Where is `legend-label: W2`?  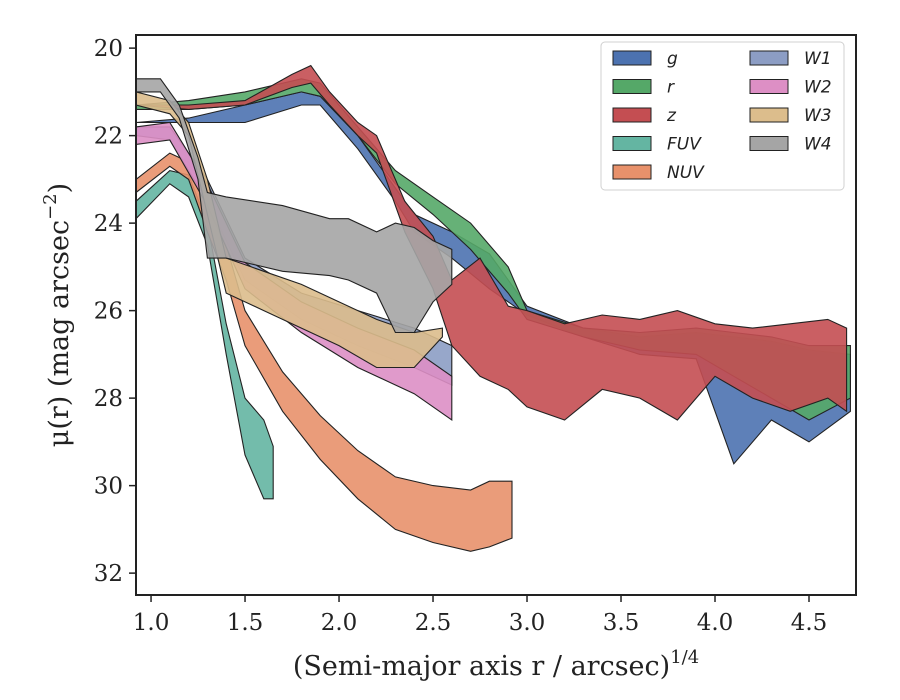
legend-label: W2 is located at coordinates (818, 88).